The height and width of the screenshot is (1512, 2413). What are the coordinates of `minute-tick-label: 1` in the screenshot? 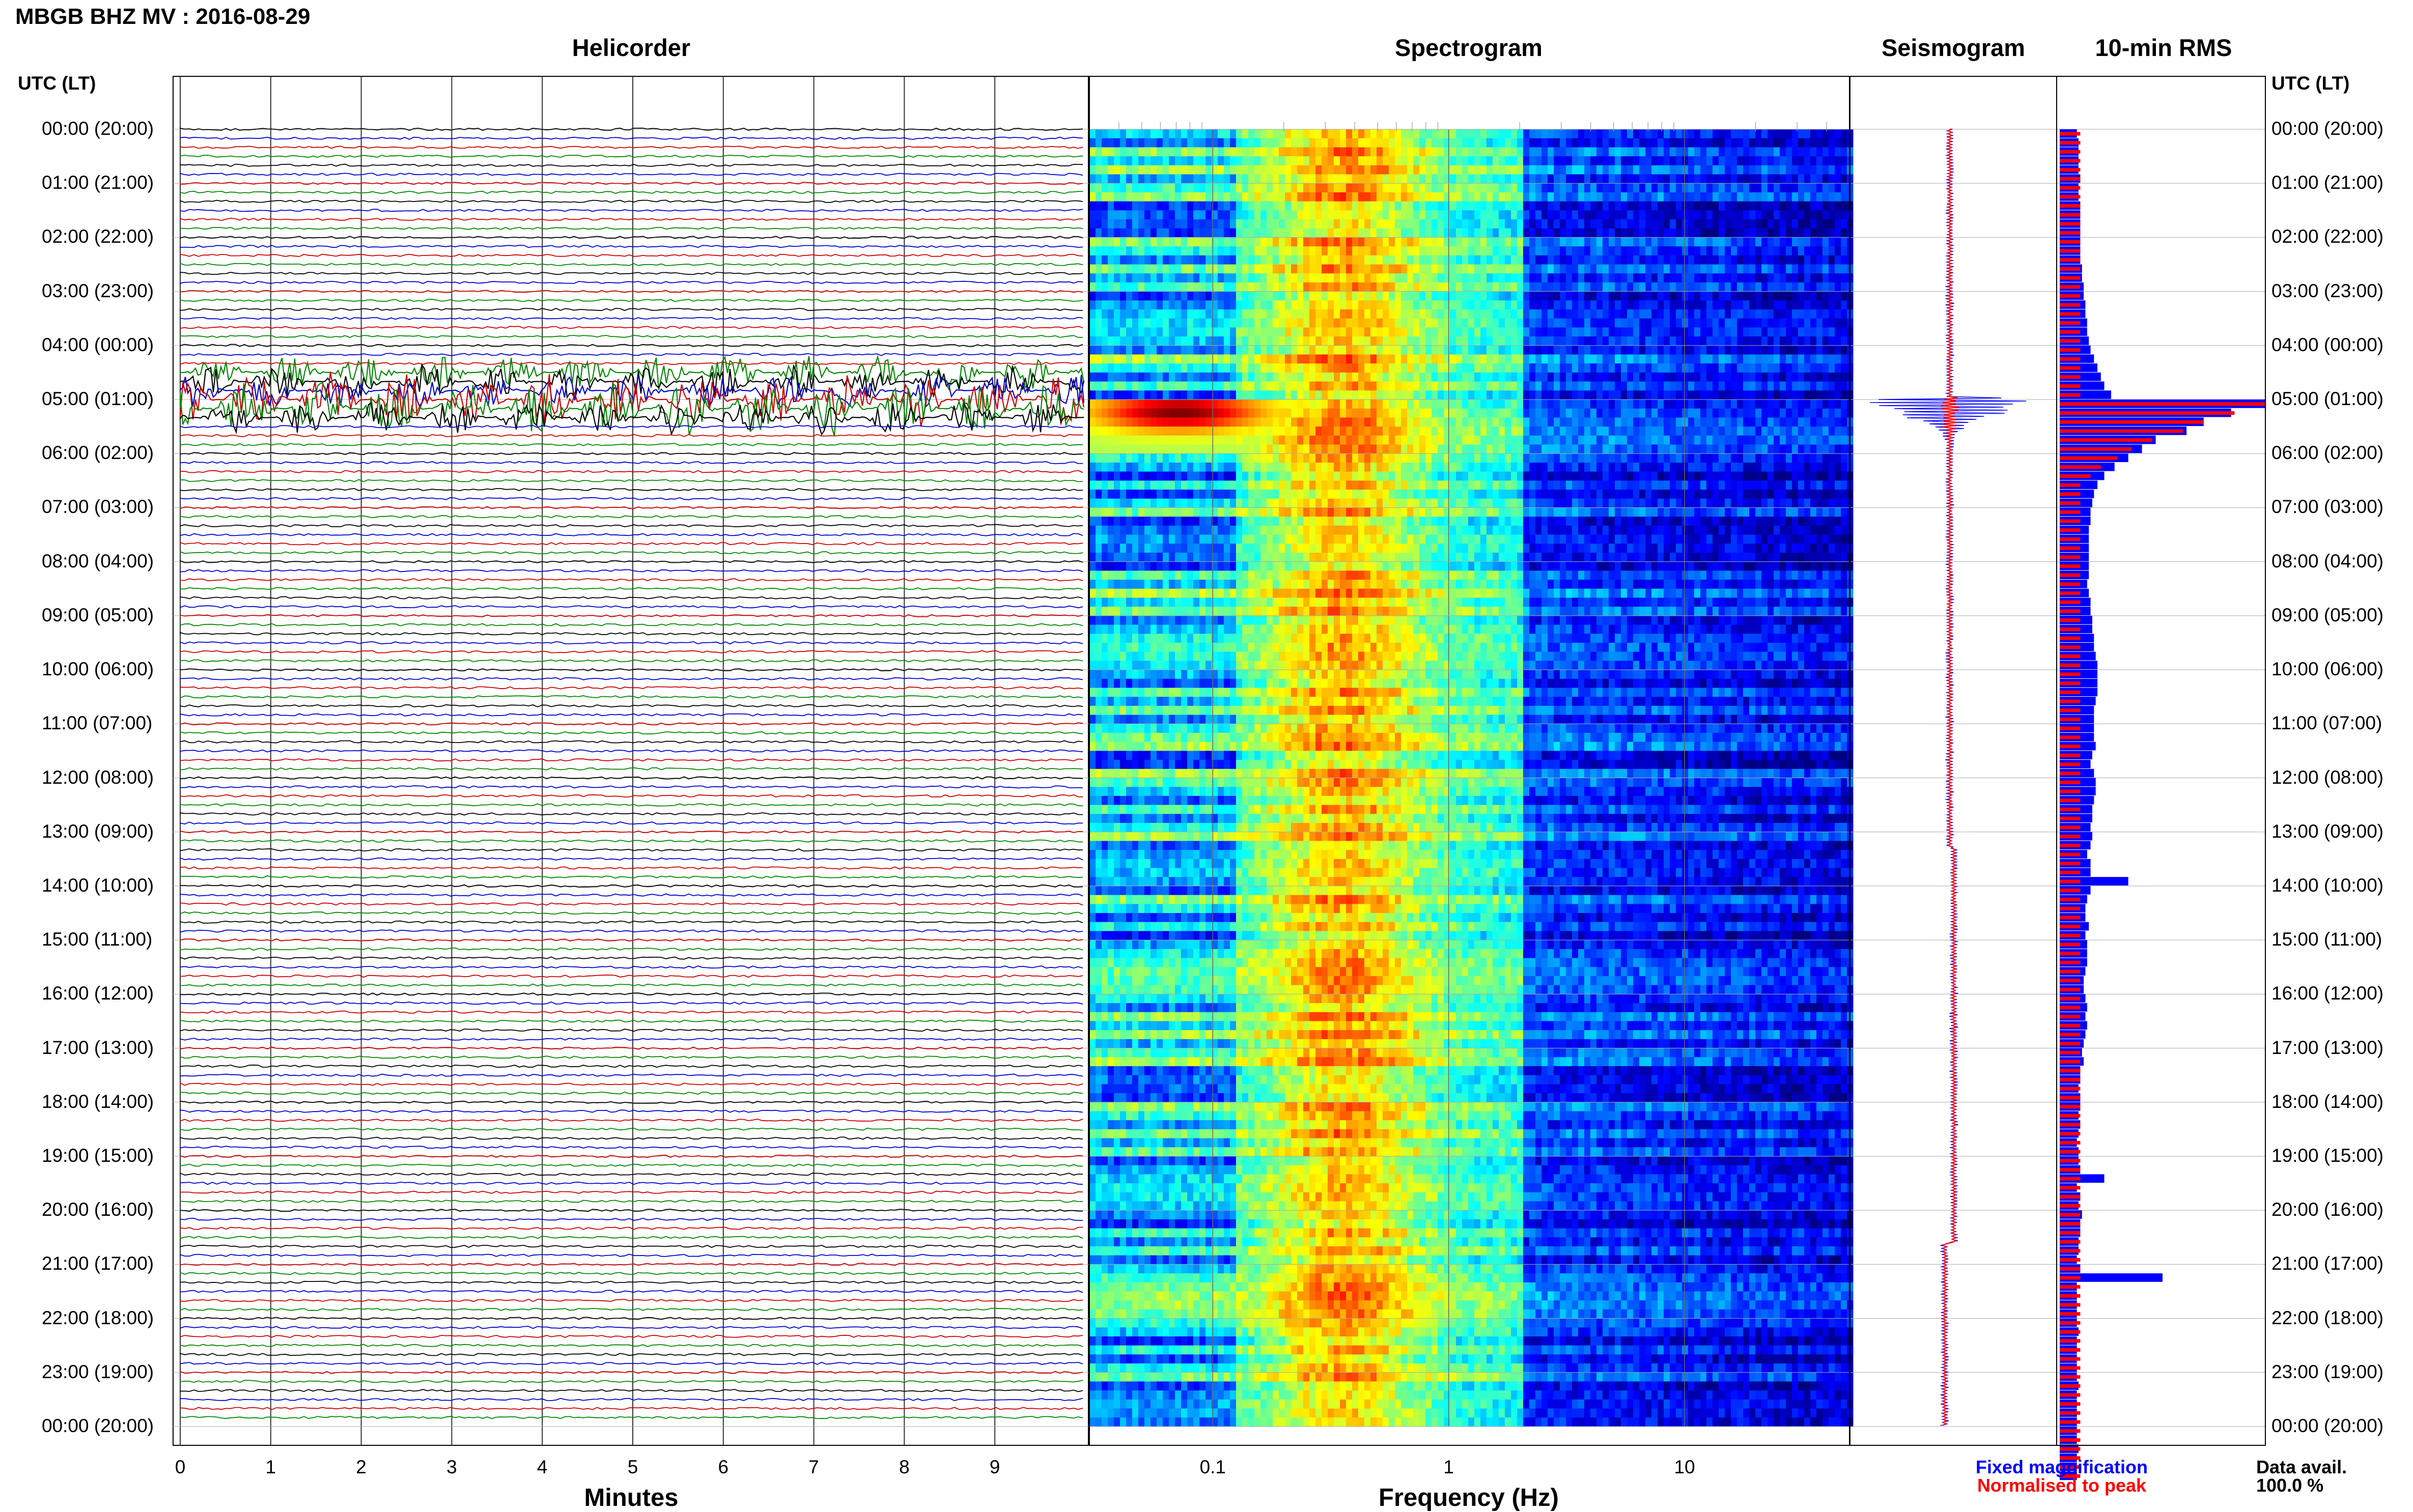 It's located at (271, 1467).